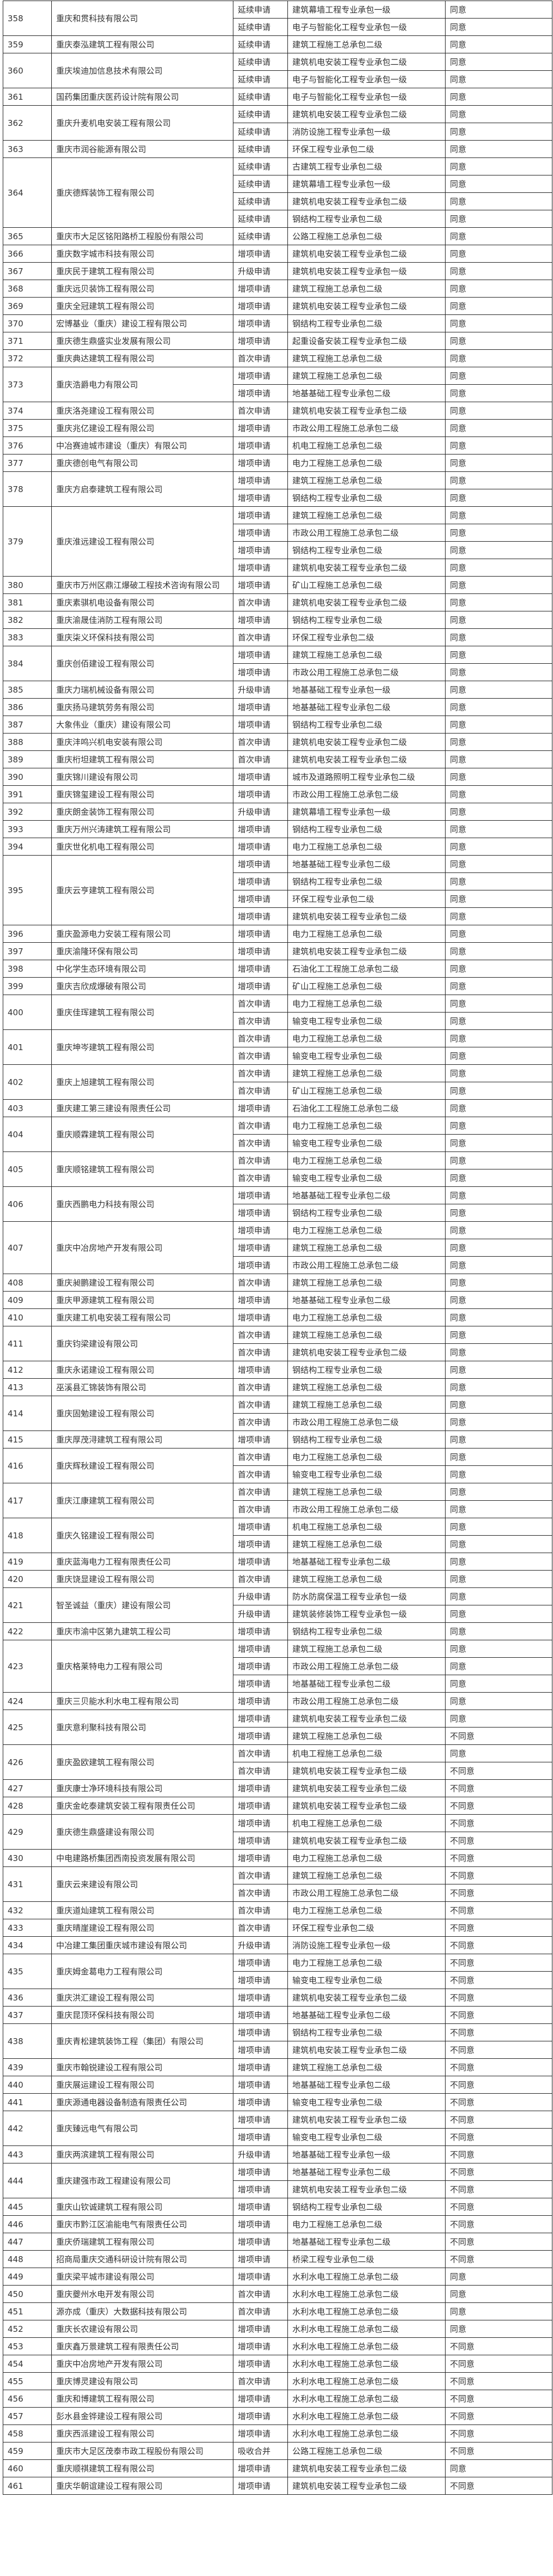 The height and width of the screenshot is (2576, 553). What do you see at coordinates (142, 794) in the screenshot?
I see `company-name: 重庆锦玺建设工程有限公司` at bounding box center [142, 794].